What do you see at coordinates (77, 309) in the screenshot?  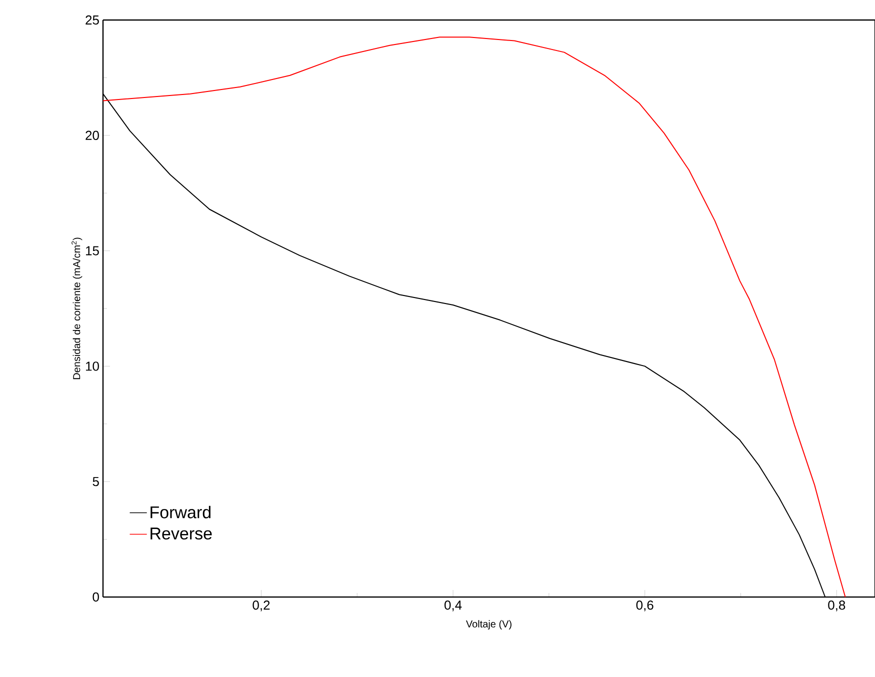 I see `y-axis-title: Densidad de corriente (mA/cm$^{2}$)` at bounding box center [77, 309].